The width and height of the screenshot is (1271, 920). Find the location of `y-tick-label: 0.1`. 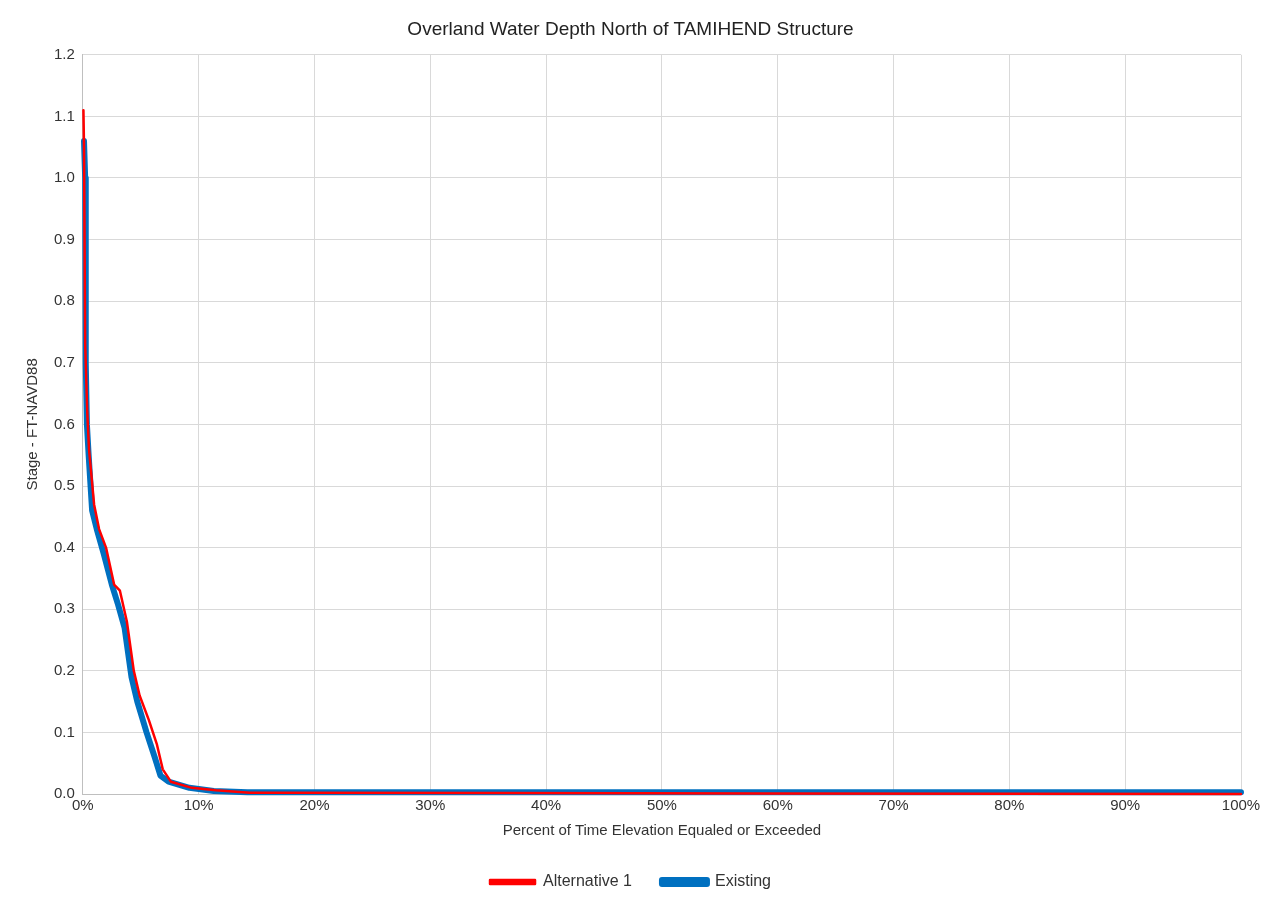

y-tick-label: 0.1 is located at coordinates (64, 731).